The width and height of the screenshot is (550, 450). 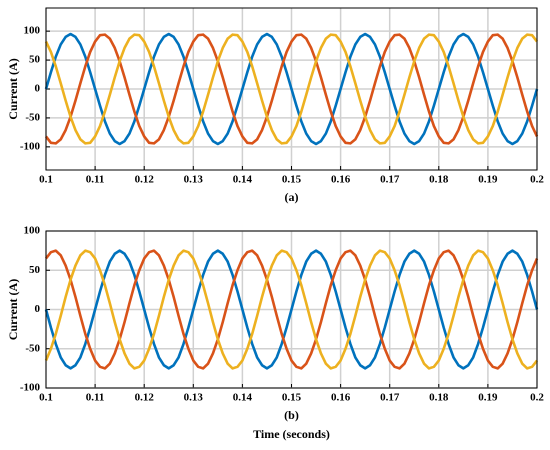 What do you see at coordinates (291, 434) in the screenshot?
I see `x-axis-label: Time (seconds)` at bounding box center [291, 434].